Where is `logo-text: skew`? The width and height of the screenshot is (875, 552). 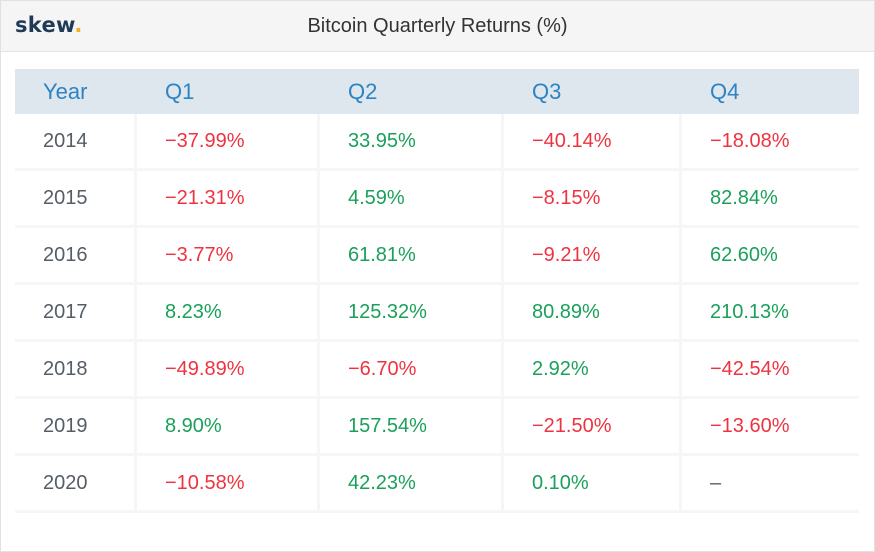 logo-text: skew is located at coordinates (45, 25).